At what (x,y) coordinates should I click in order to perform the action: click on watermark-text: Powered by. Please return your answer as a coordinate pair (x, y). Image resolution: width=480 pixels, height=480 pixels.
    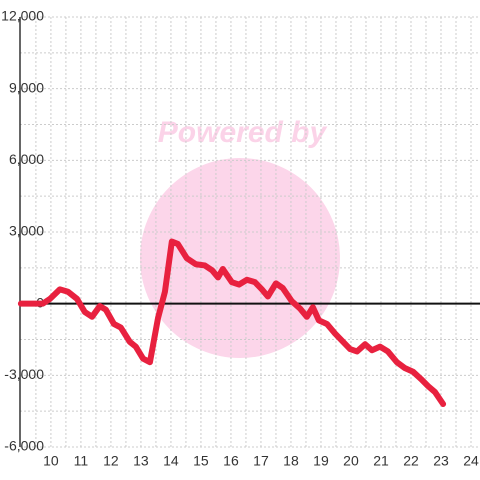
    Looking at the image, I should click on (243, 132).